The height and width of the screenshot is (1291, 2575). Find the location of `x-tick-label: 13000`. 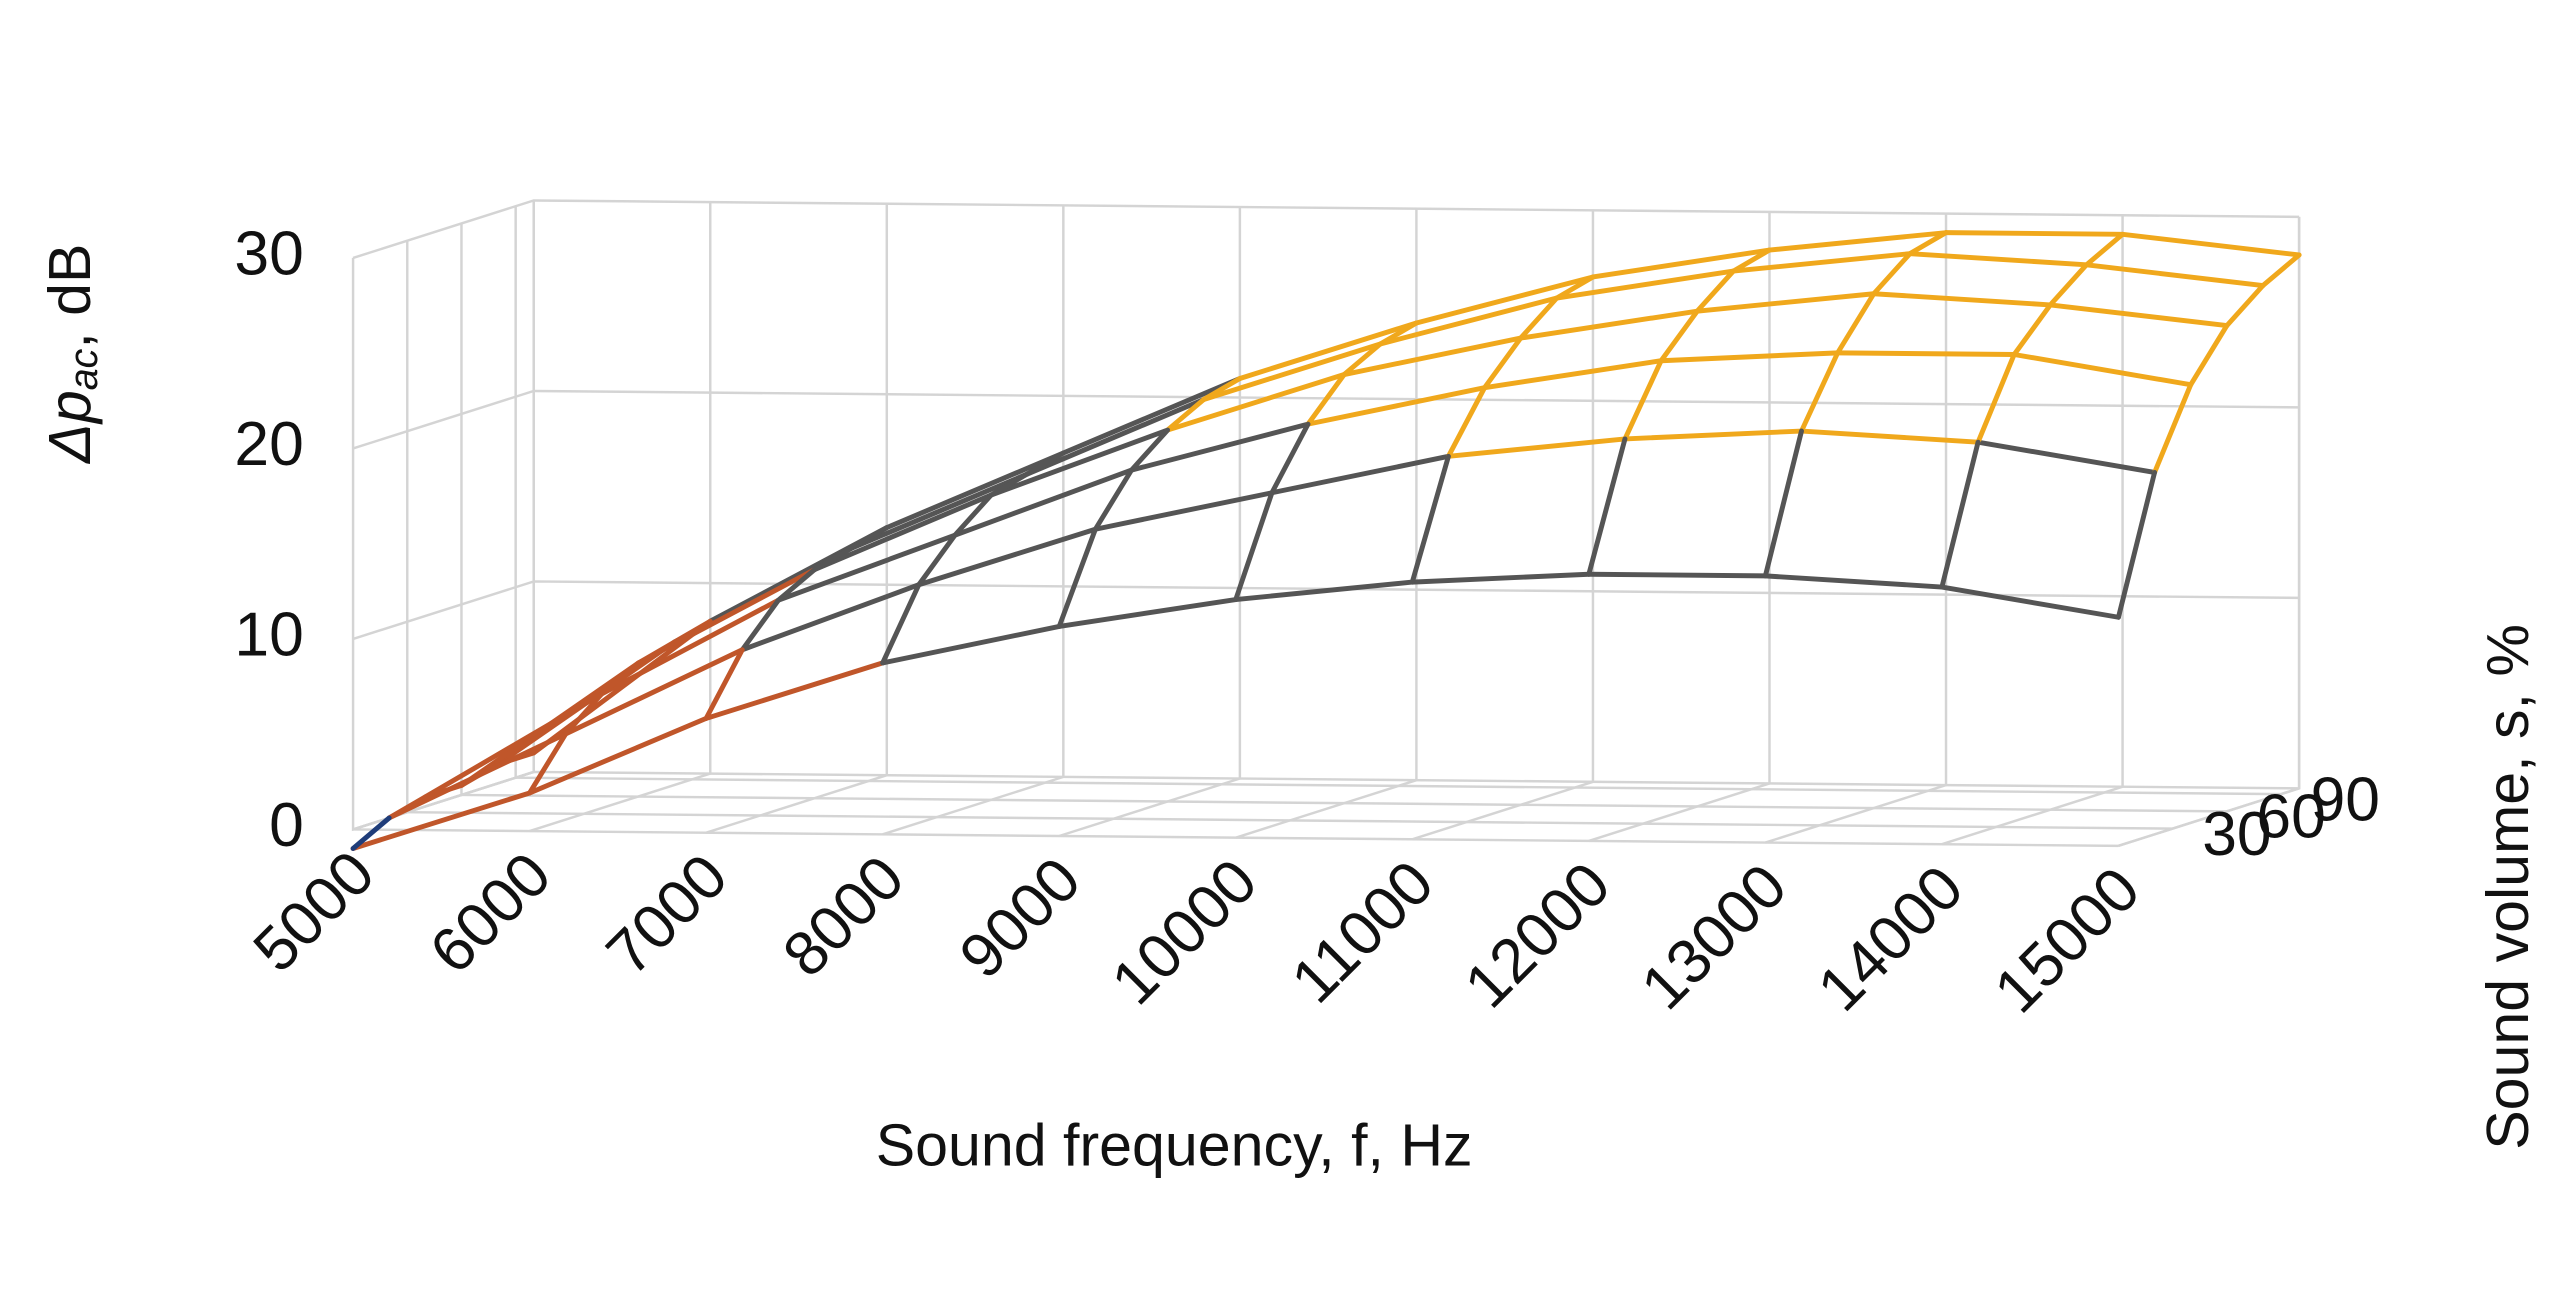

x-tick-label: 13000 is located at coordinates (1714, 936).